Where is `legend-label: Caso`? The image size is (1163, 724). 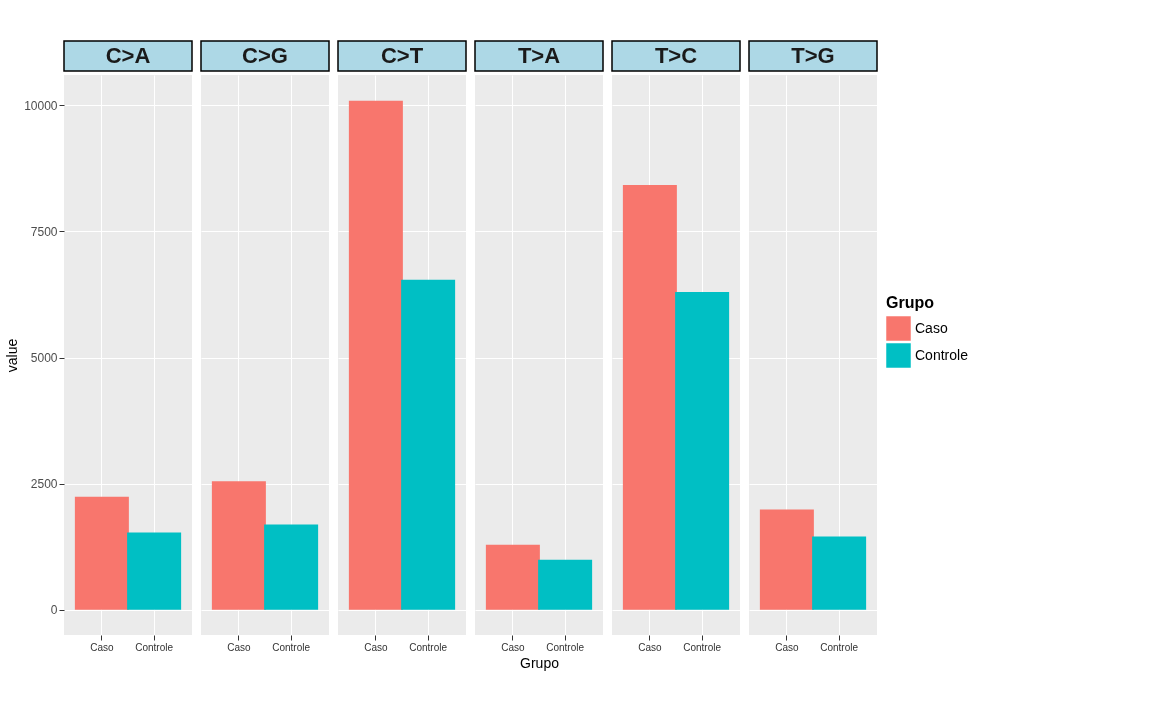 legend-label: Caso is located at coordinates (931, 327).